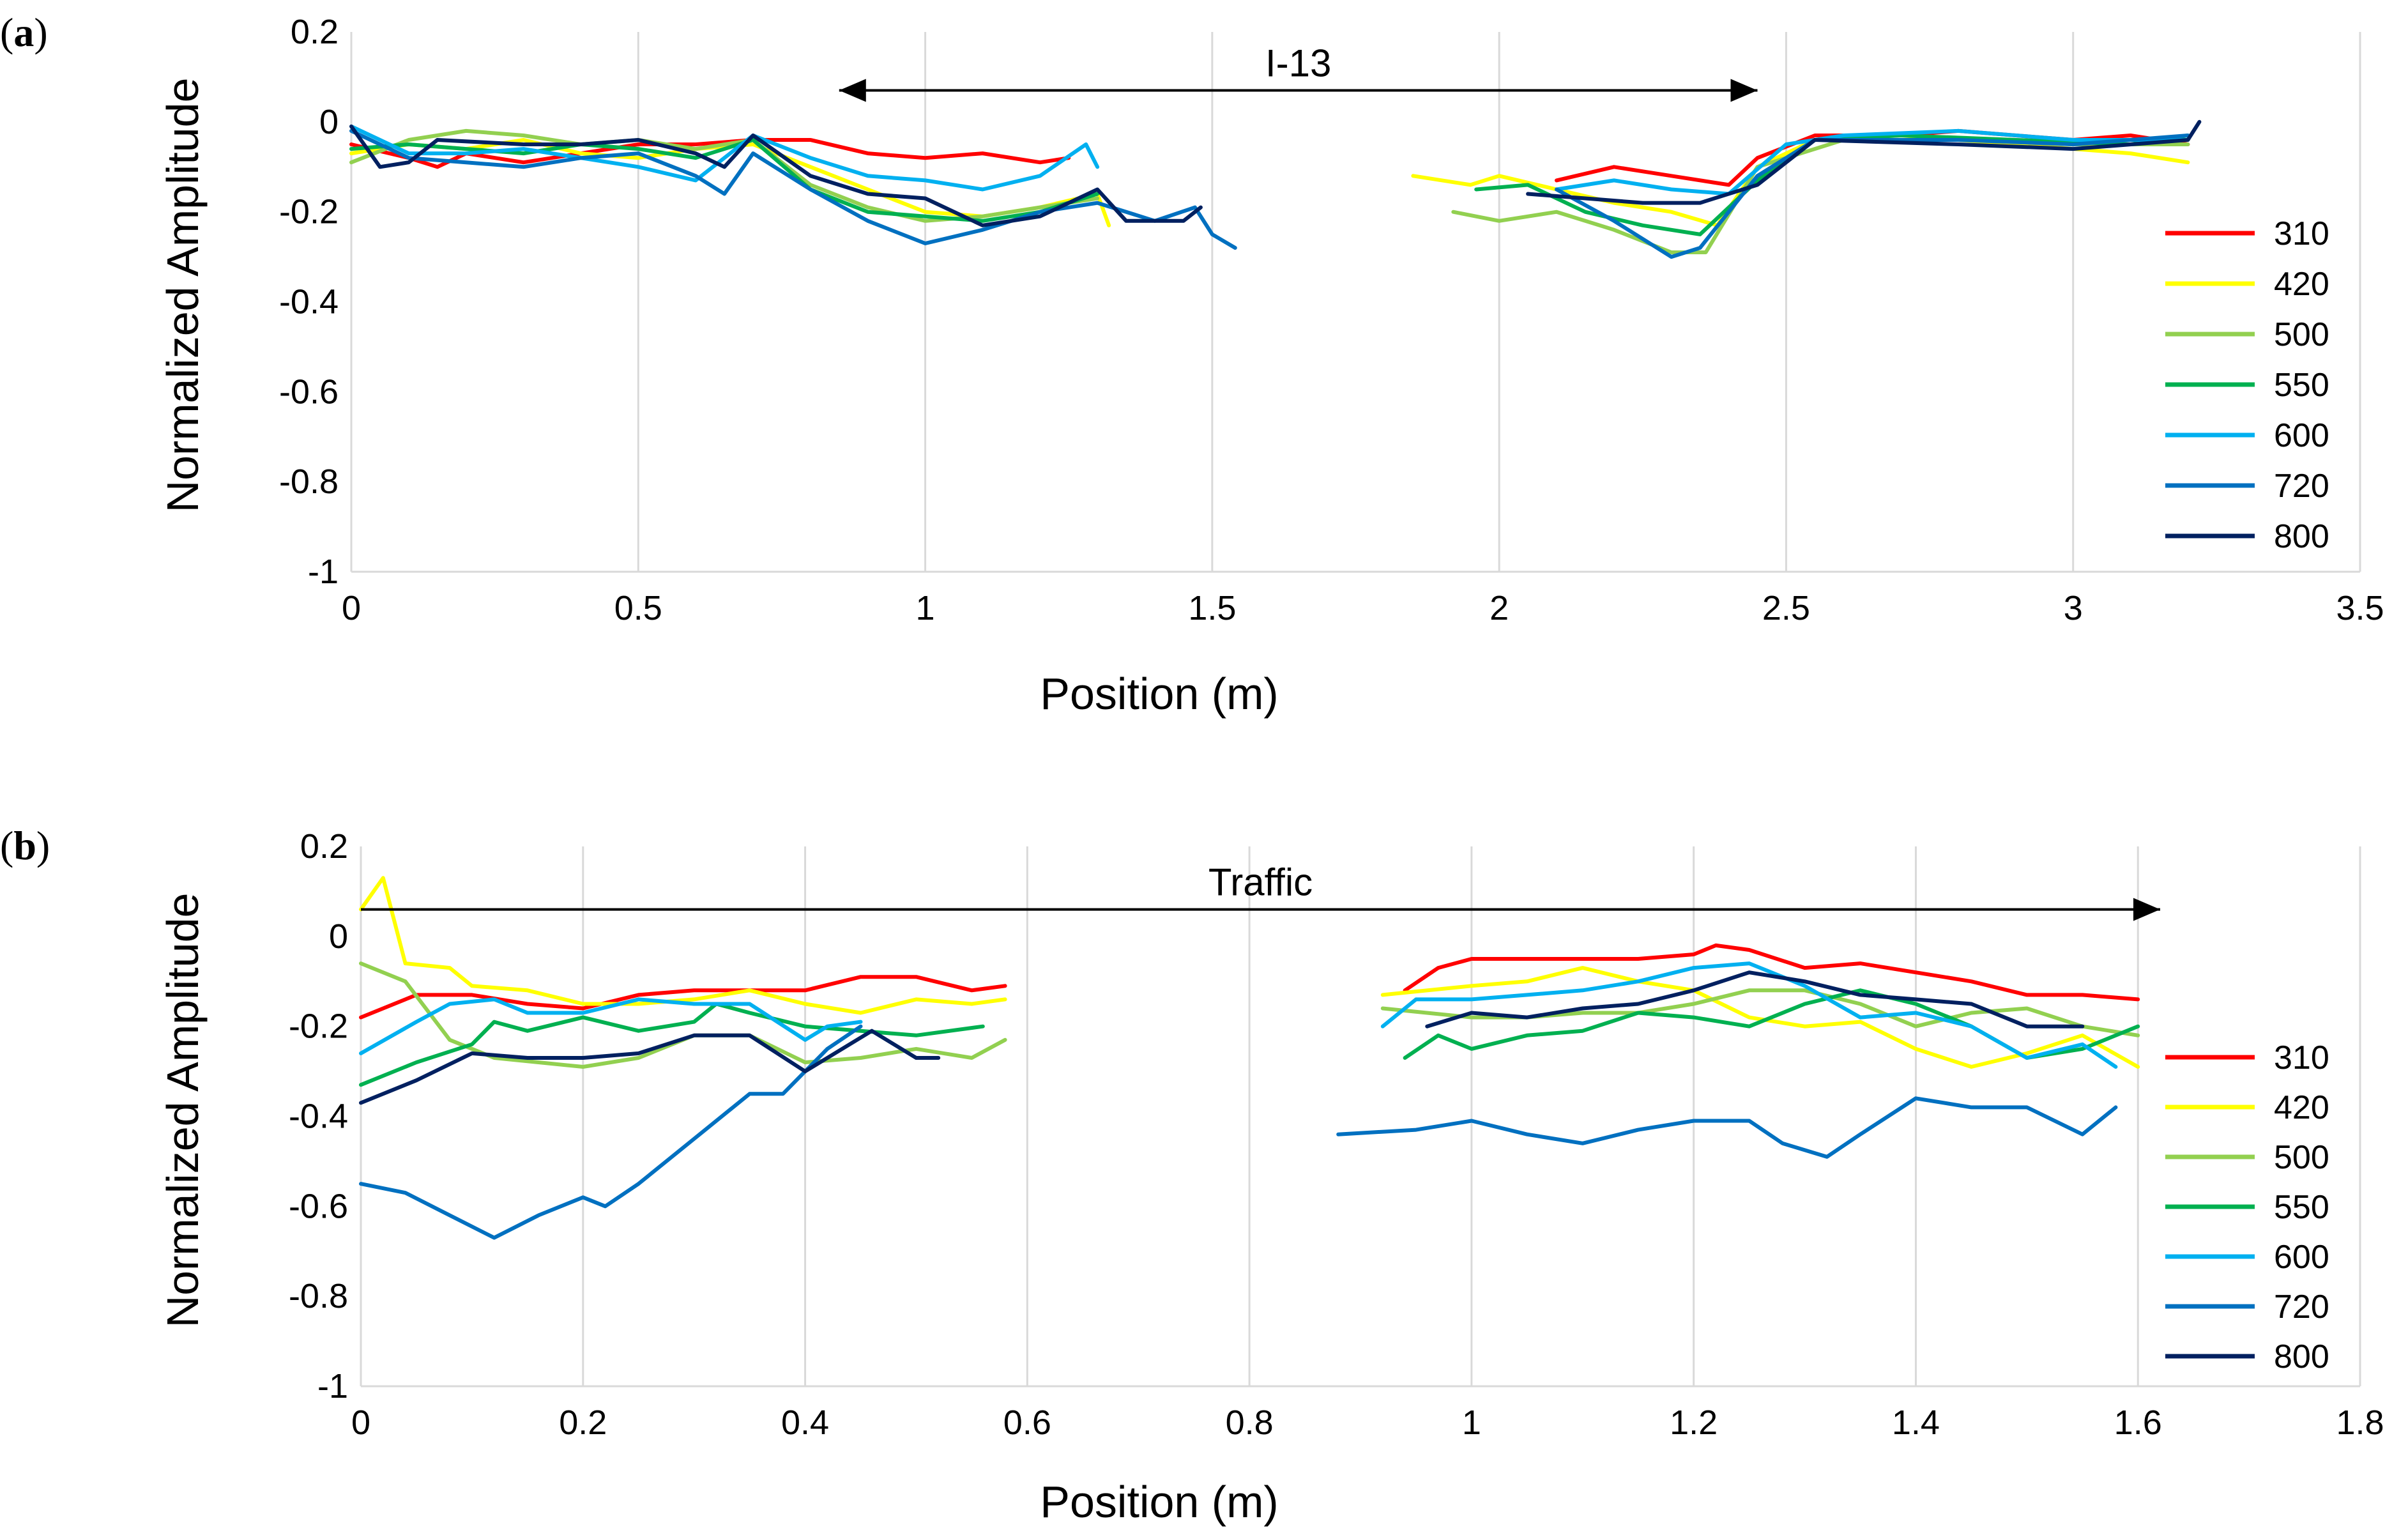  What do you see at coordinates (2138, 1422) in the screenshot?
I see `x-tick-label: 1.6` at bounding box center [2138, 1422].